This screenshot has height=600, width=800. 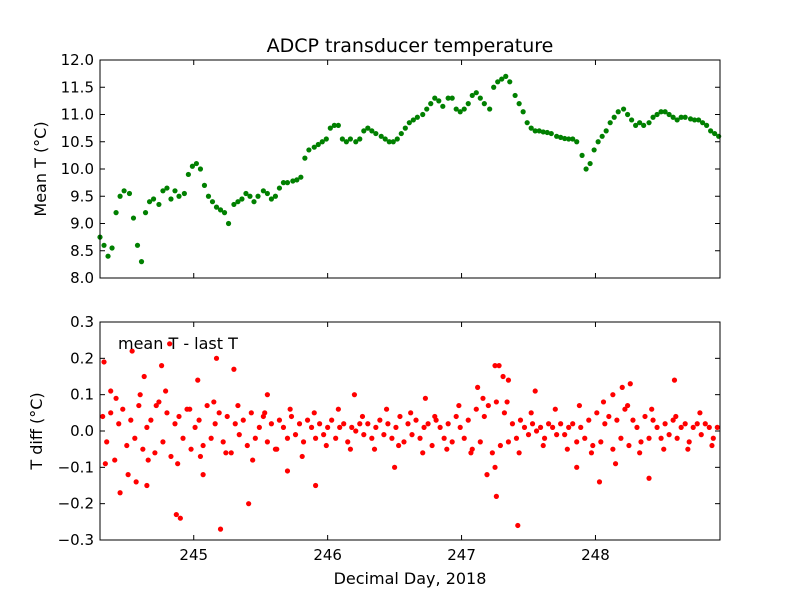 I want to click on top-y-tick-label: 11.5, so click(x=77, y=87).